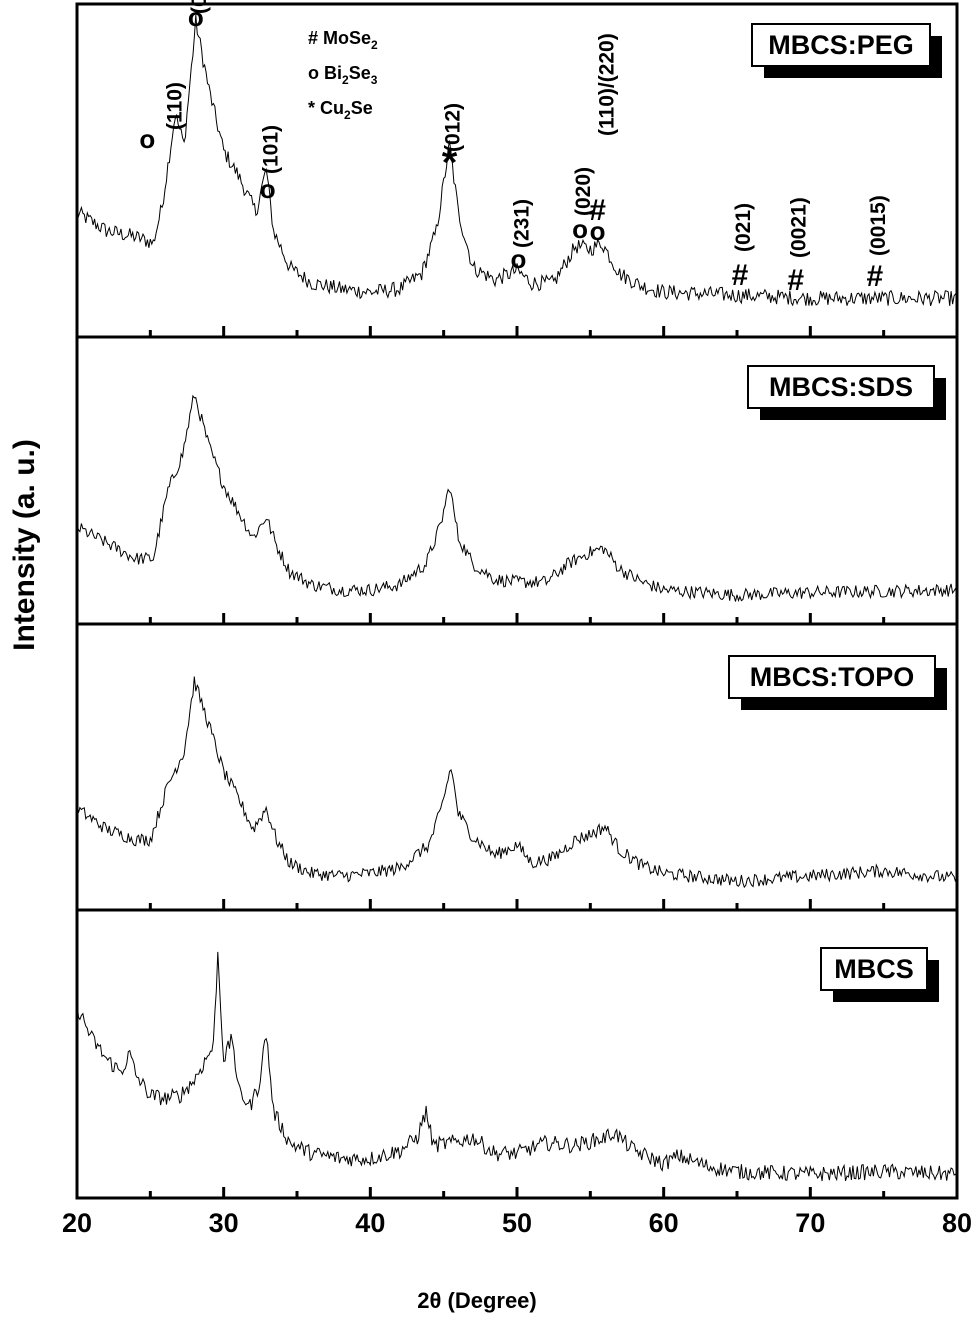 This screenshot has height=1324, width=980. I want to click on peak-annotation: # (0015), so click(878, 244).